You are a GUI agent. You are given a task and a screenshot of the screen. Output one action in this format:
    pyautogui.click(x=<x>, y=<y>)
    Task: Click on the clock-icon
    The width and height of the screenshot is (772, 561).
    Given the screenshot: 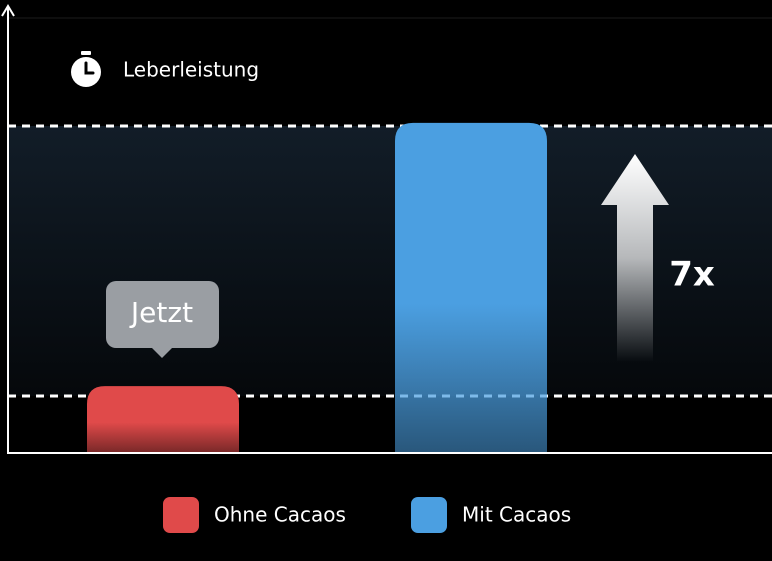 What is the action you would take?
    pyautogui.click(x=86, y=69)
    